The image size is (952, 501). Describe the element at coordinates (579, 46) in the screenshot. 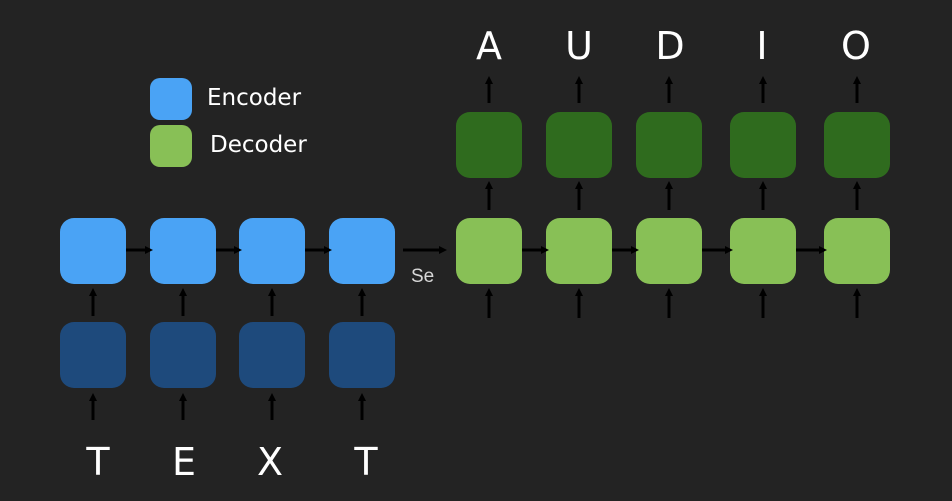

I see `output-letter: U` at that location.